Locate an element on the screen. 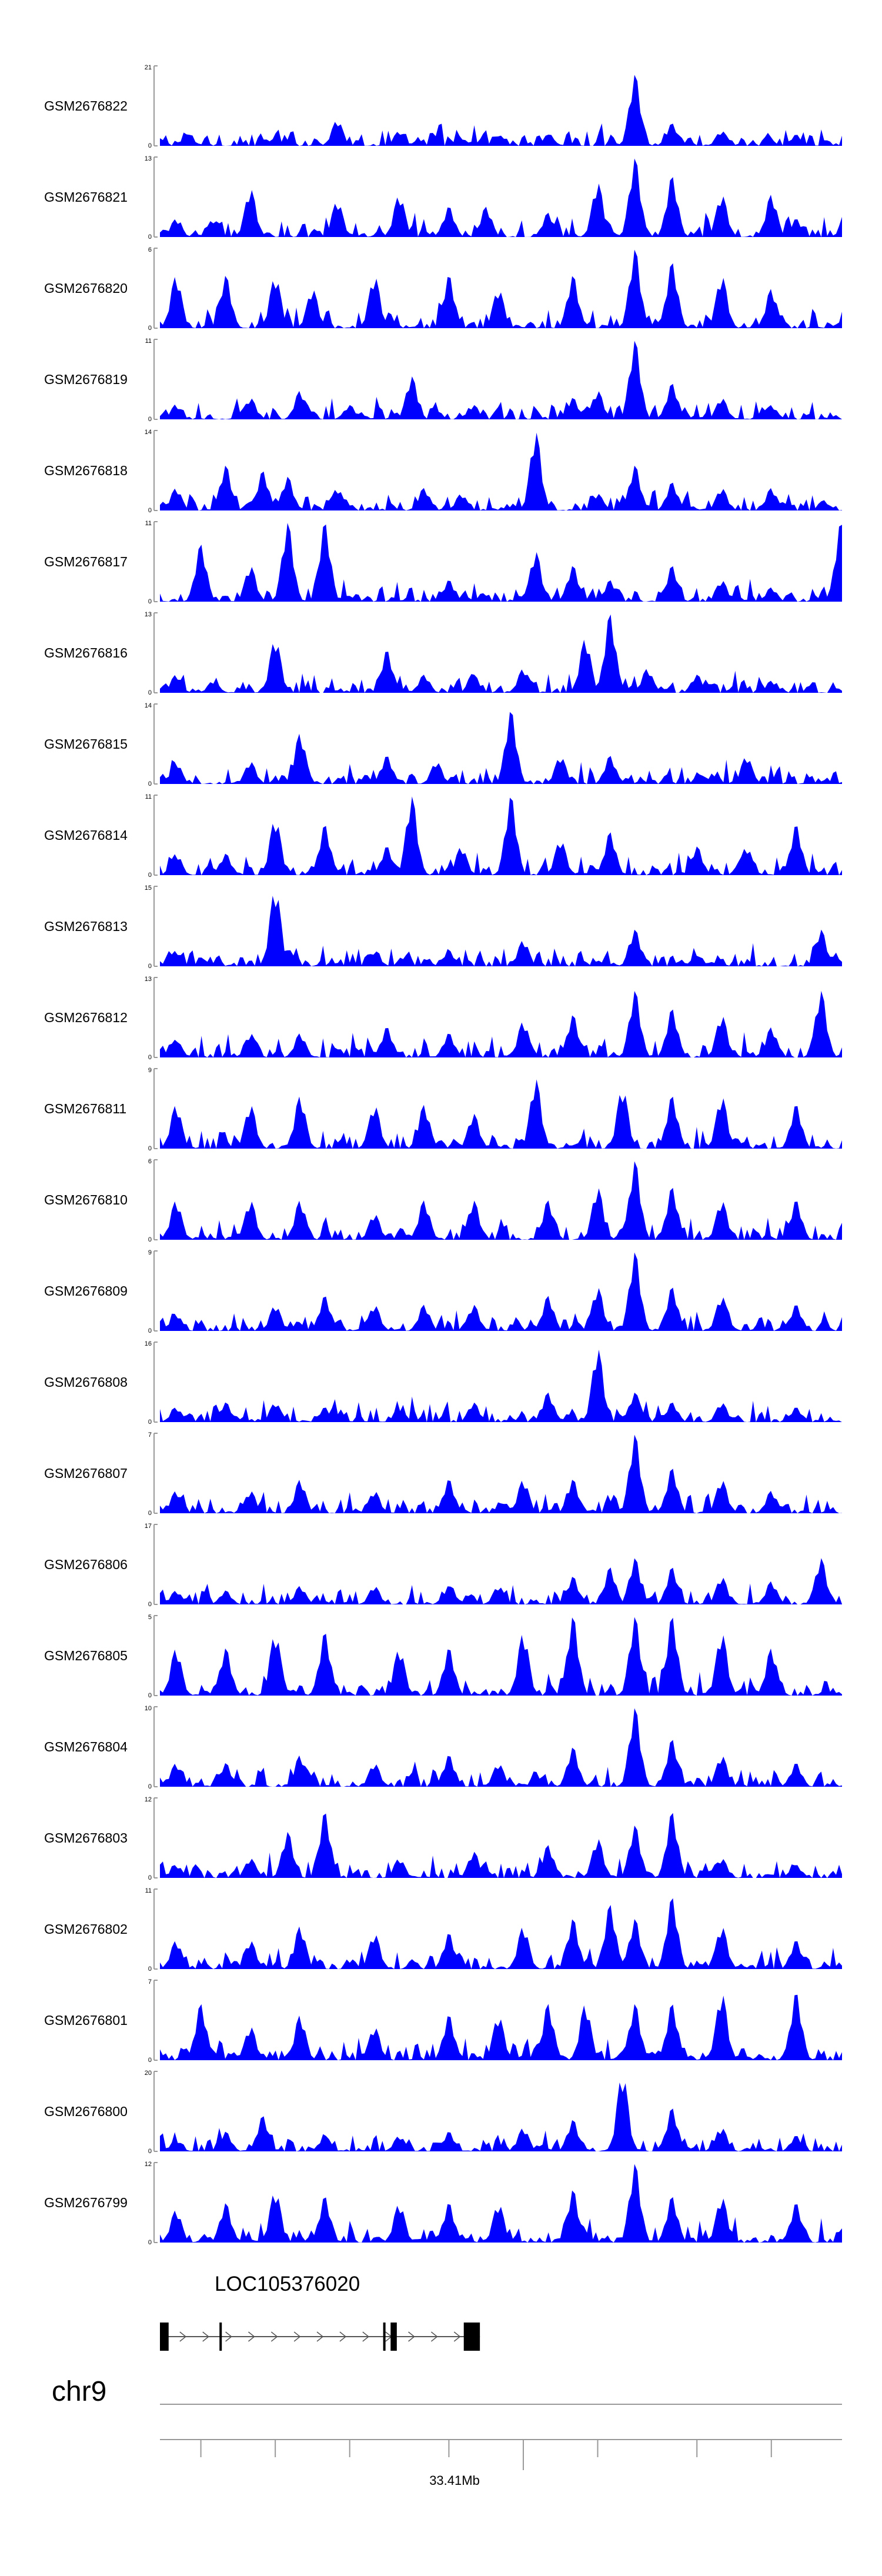 This screenshot has width=882, height=2576. track-label: GSM2676819 is located at coordinates (86, 379).